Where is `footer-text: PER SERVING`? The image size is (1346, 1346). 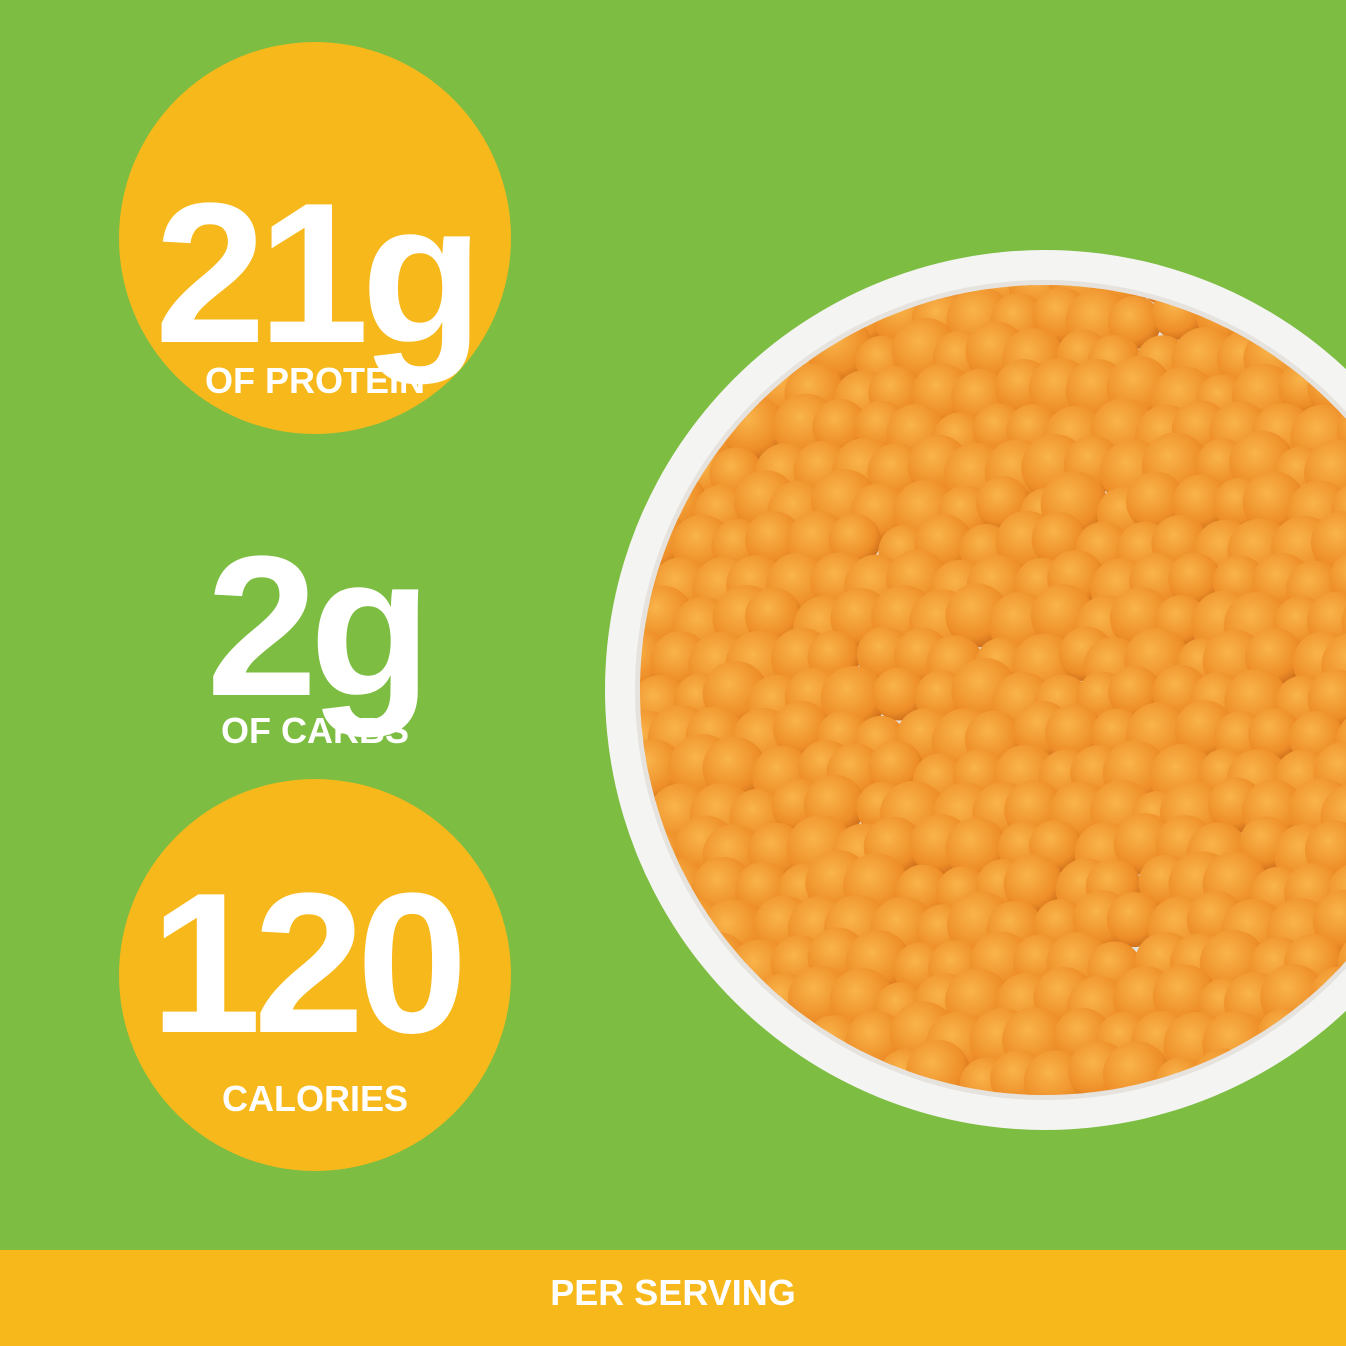 footer-text: PER SERVING is located at coordinates (672, 1292).